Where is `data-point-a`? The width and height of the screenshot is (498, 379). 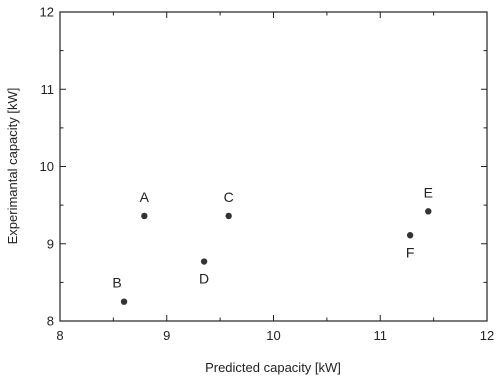
data-point-a is located at coordinates (144, 216).